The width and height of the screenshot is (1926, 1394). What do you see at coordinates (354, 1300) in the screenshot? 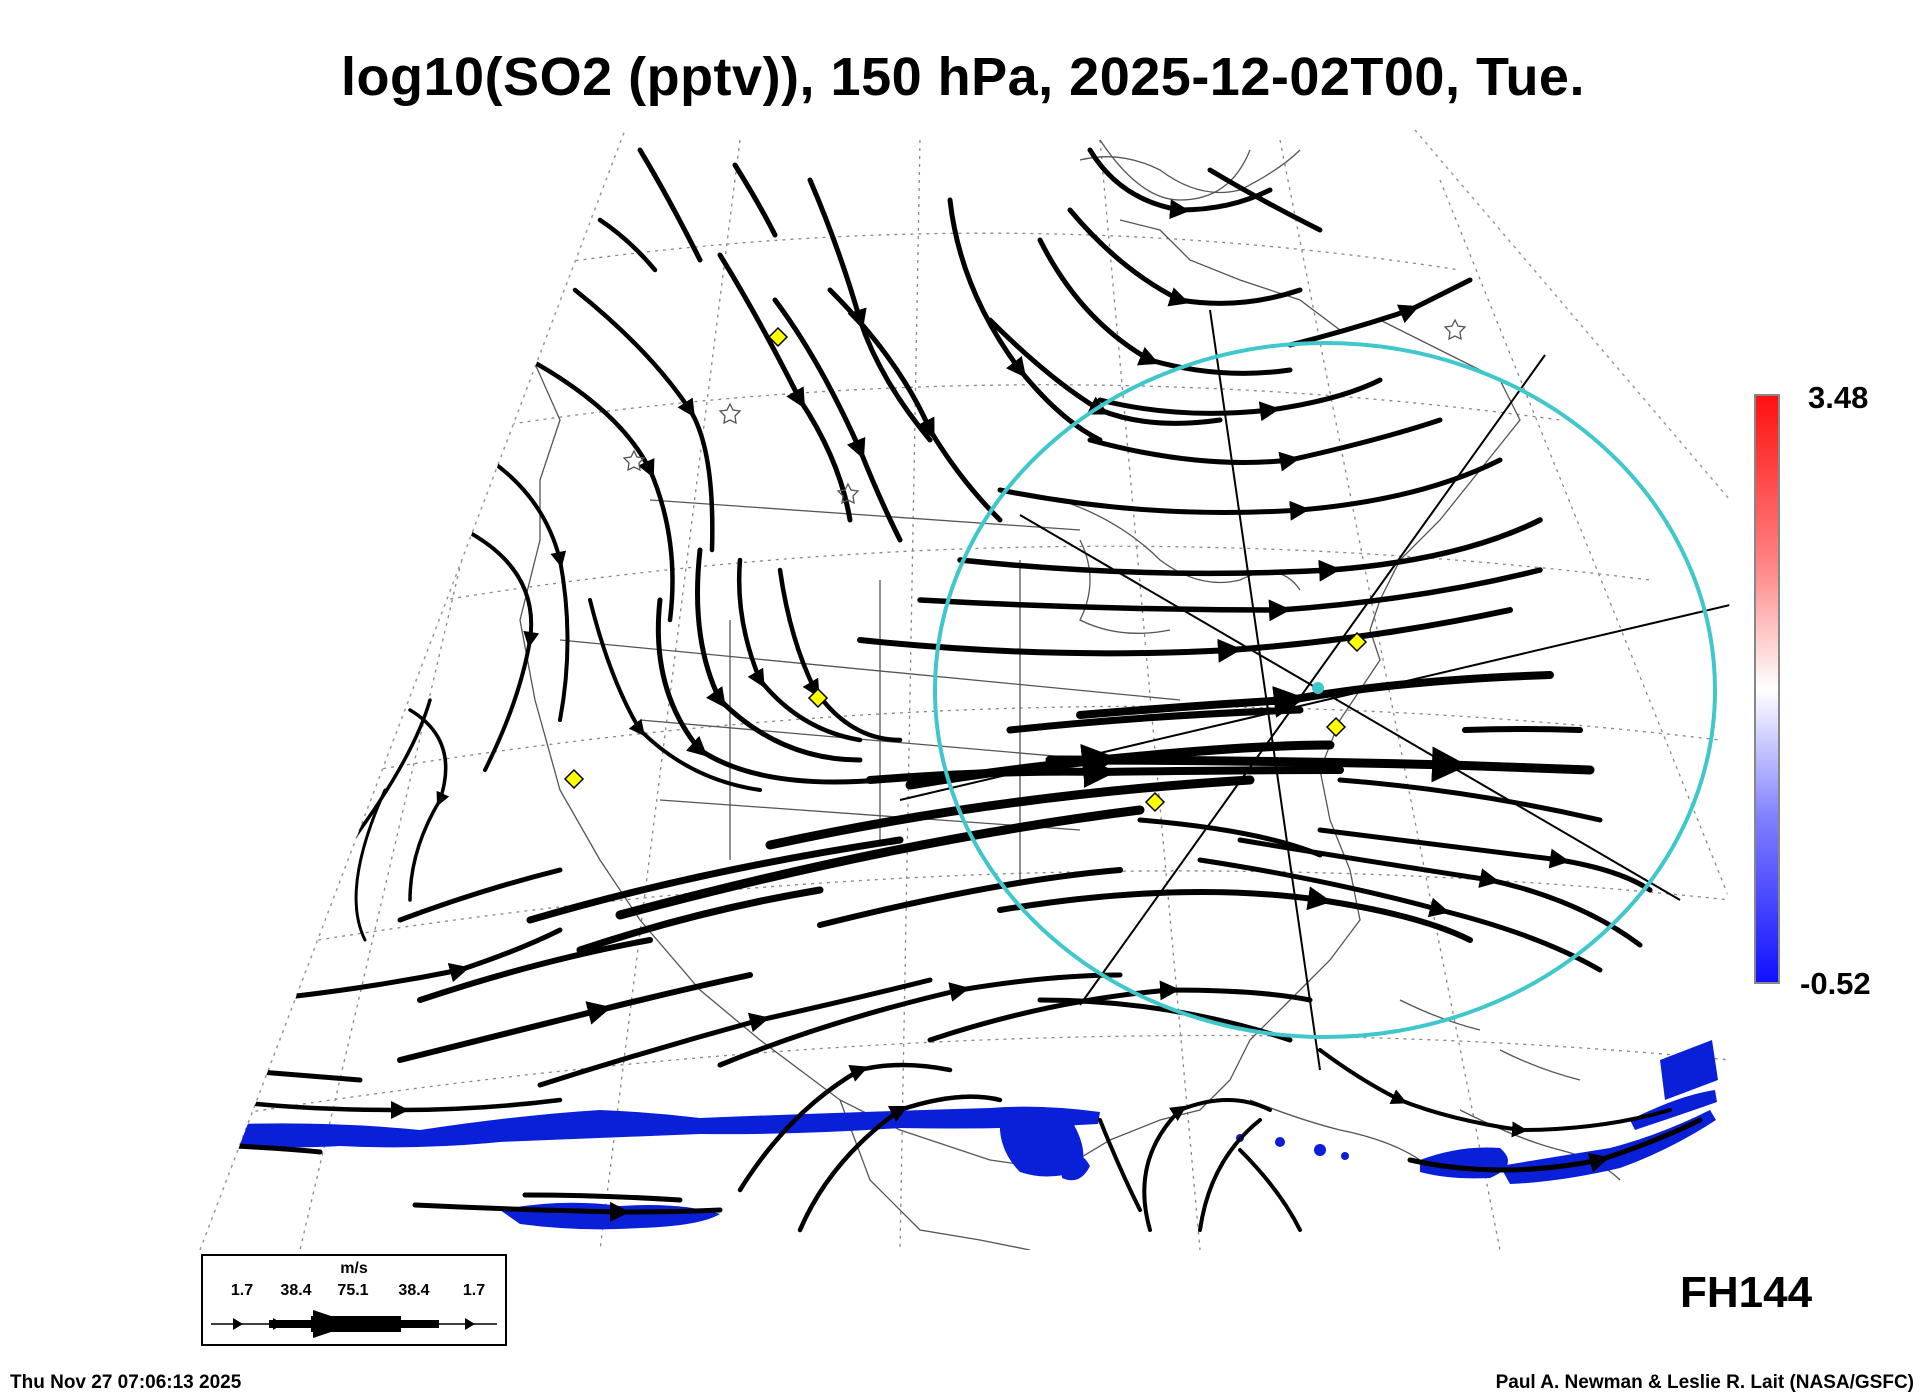
I see `wind-speed-legend: m/s 1.7 38.4 75.1 38.4 1.7` at bounding box center [354, 1300].